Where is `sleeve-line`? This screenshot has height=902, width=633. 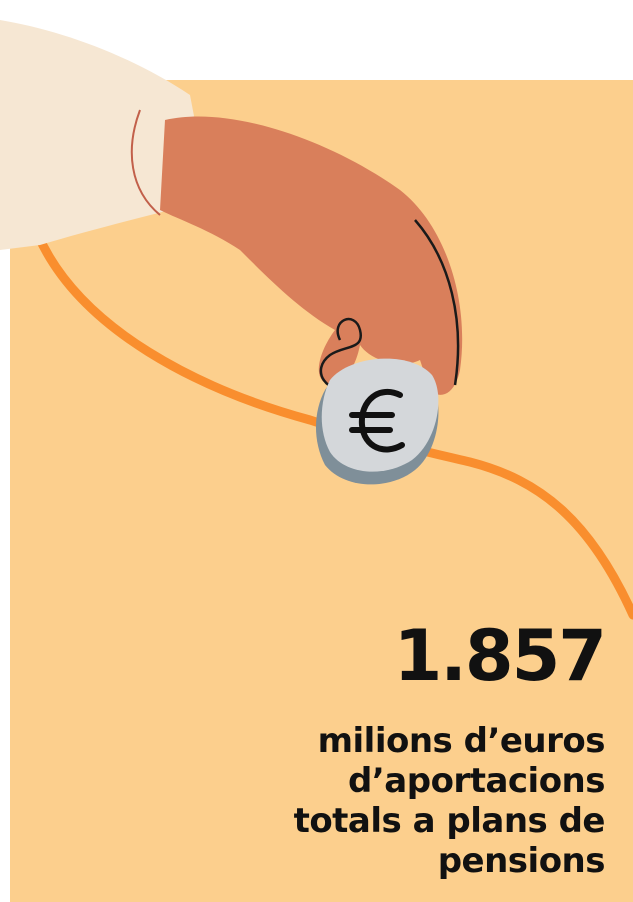 sleeve-line is located at coordinates (145, 162).